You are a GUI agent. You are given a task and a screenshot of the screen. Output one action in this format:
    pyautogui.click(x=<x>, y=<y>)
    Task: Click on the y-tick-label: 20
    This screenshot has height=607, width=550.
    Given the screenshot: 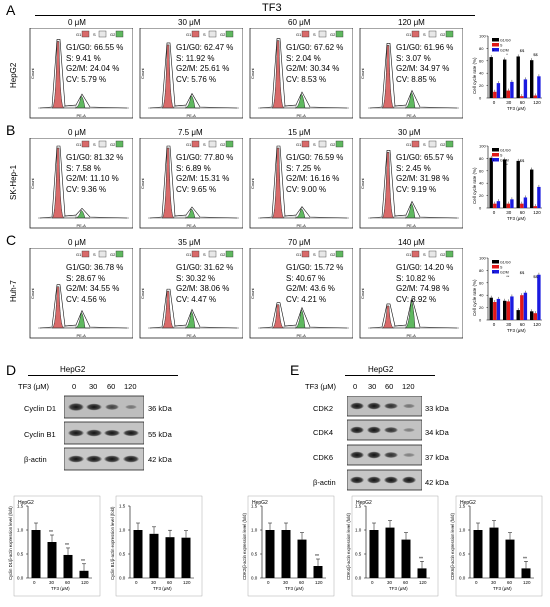 What is the action you would take?
    pyautogui.click(x=481, y=307)
    